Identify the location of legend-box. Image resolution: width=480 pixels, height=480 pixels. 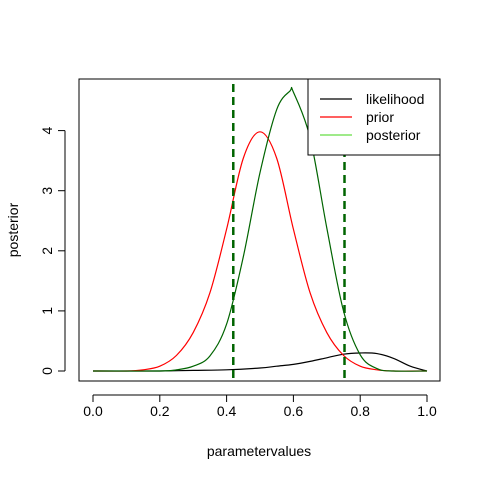
(374, 117).